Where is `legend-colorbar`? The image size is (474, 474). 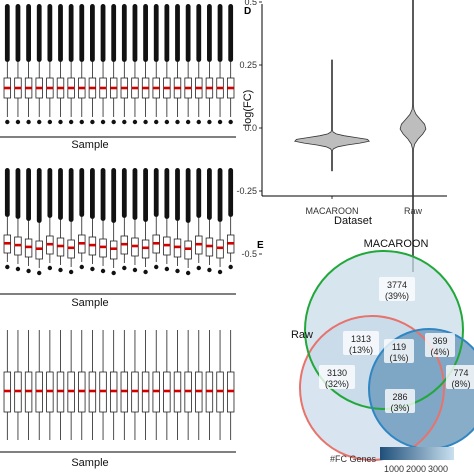 legend-colorbar is located at coordinates (417, 453).